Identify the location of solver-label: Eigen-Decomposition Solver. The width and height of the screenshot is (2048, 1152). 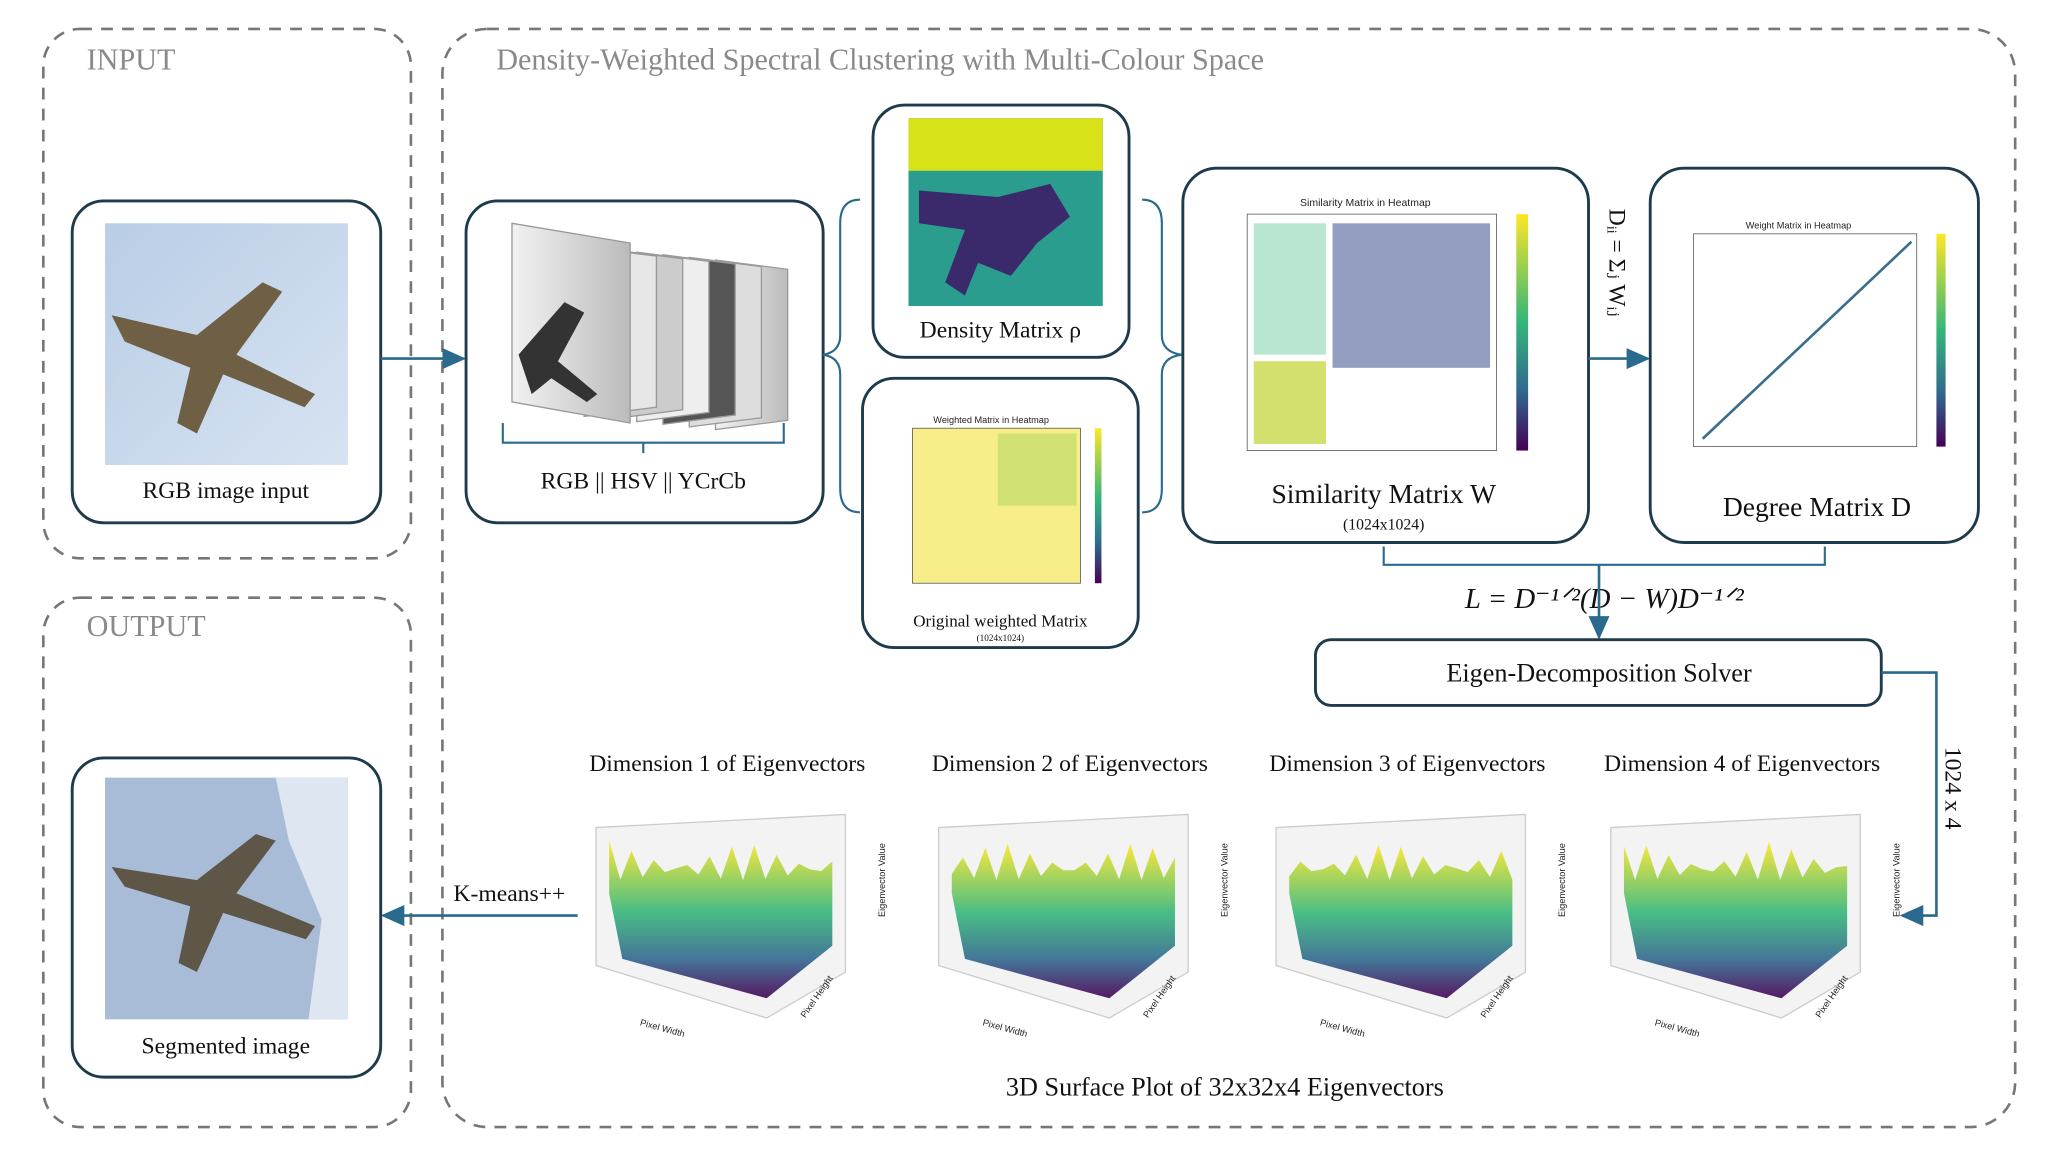
(1599, 673).